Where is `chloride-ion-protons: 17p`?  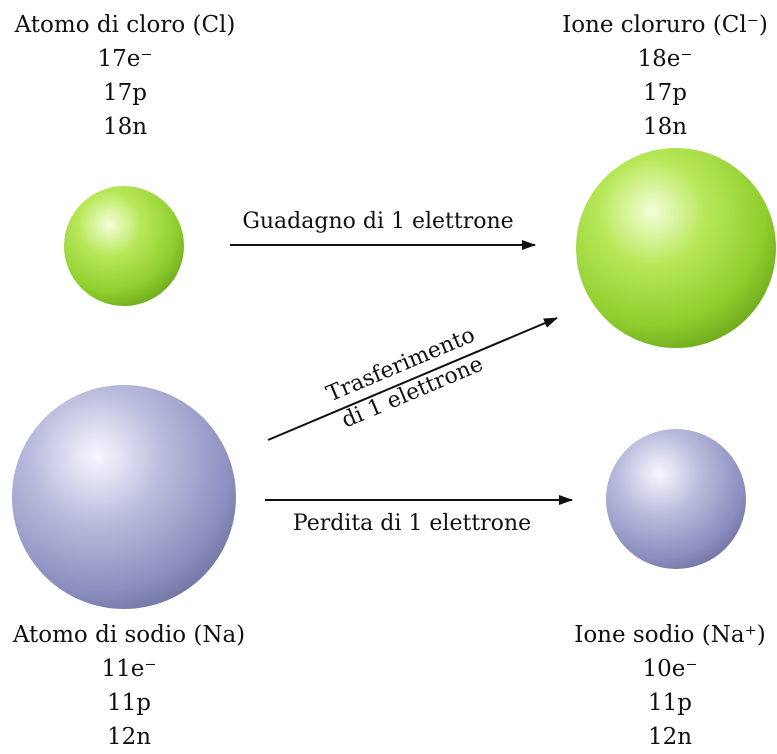
chloride-ion-protons: 17p is located at coordinates (665, 93).